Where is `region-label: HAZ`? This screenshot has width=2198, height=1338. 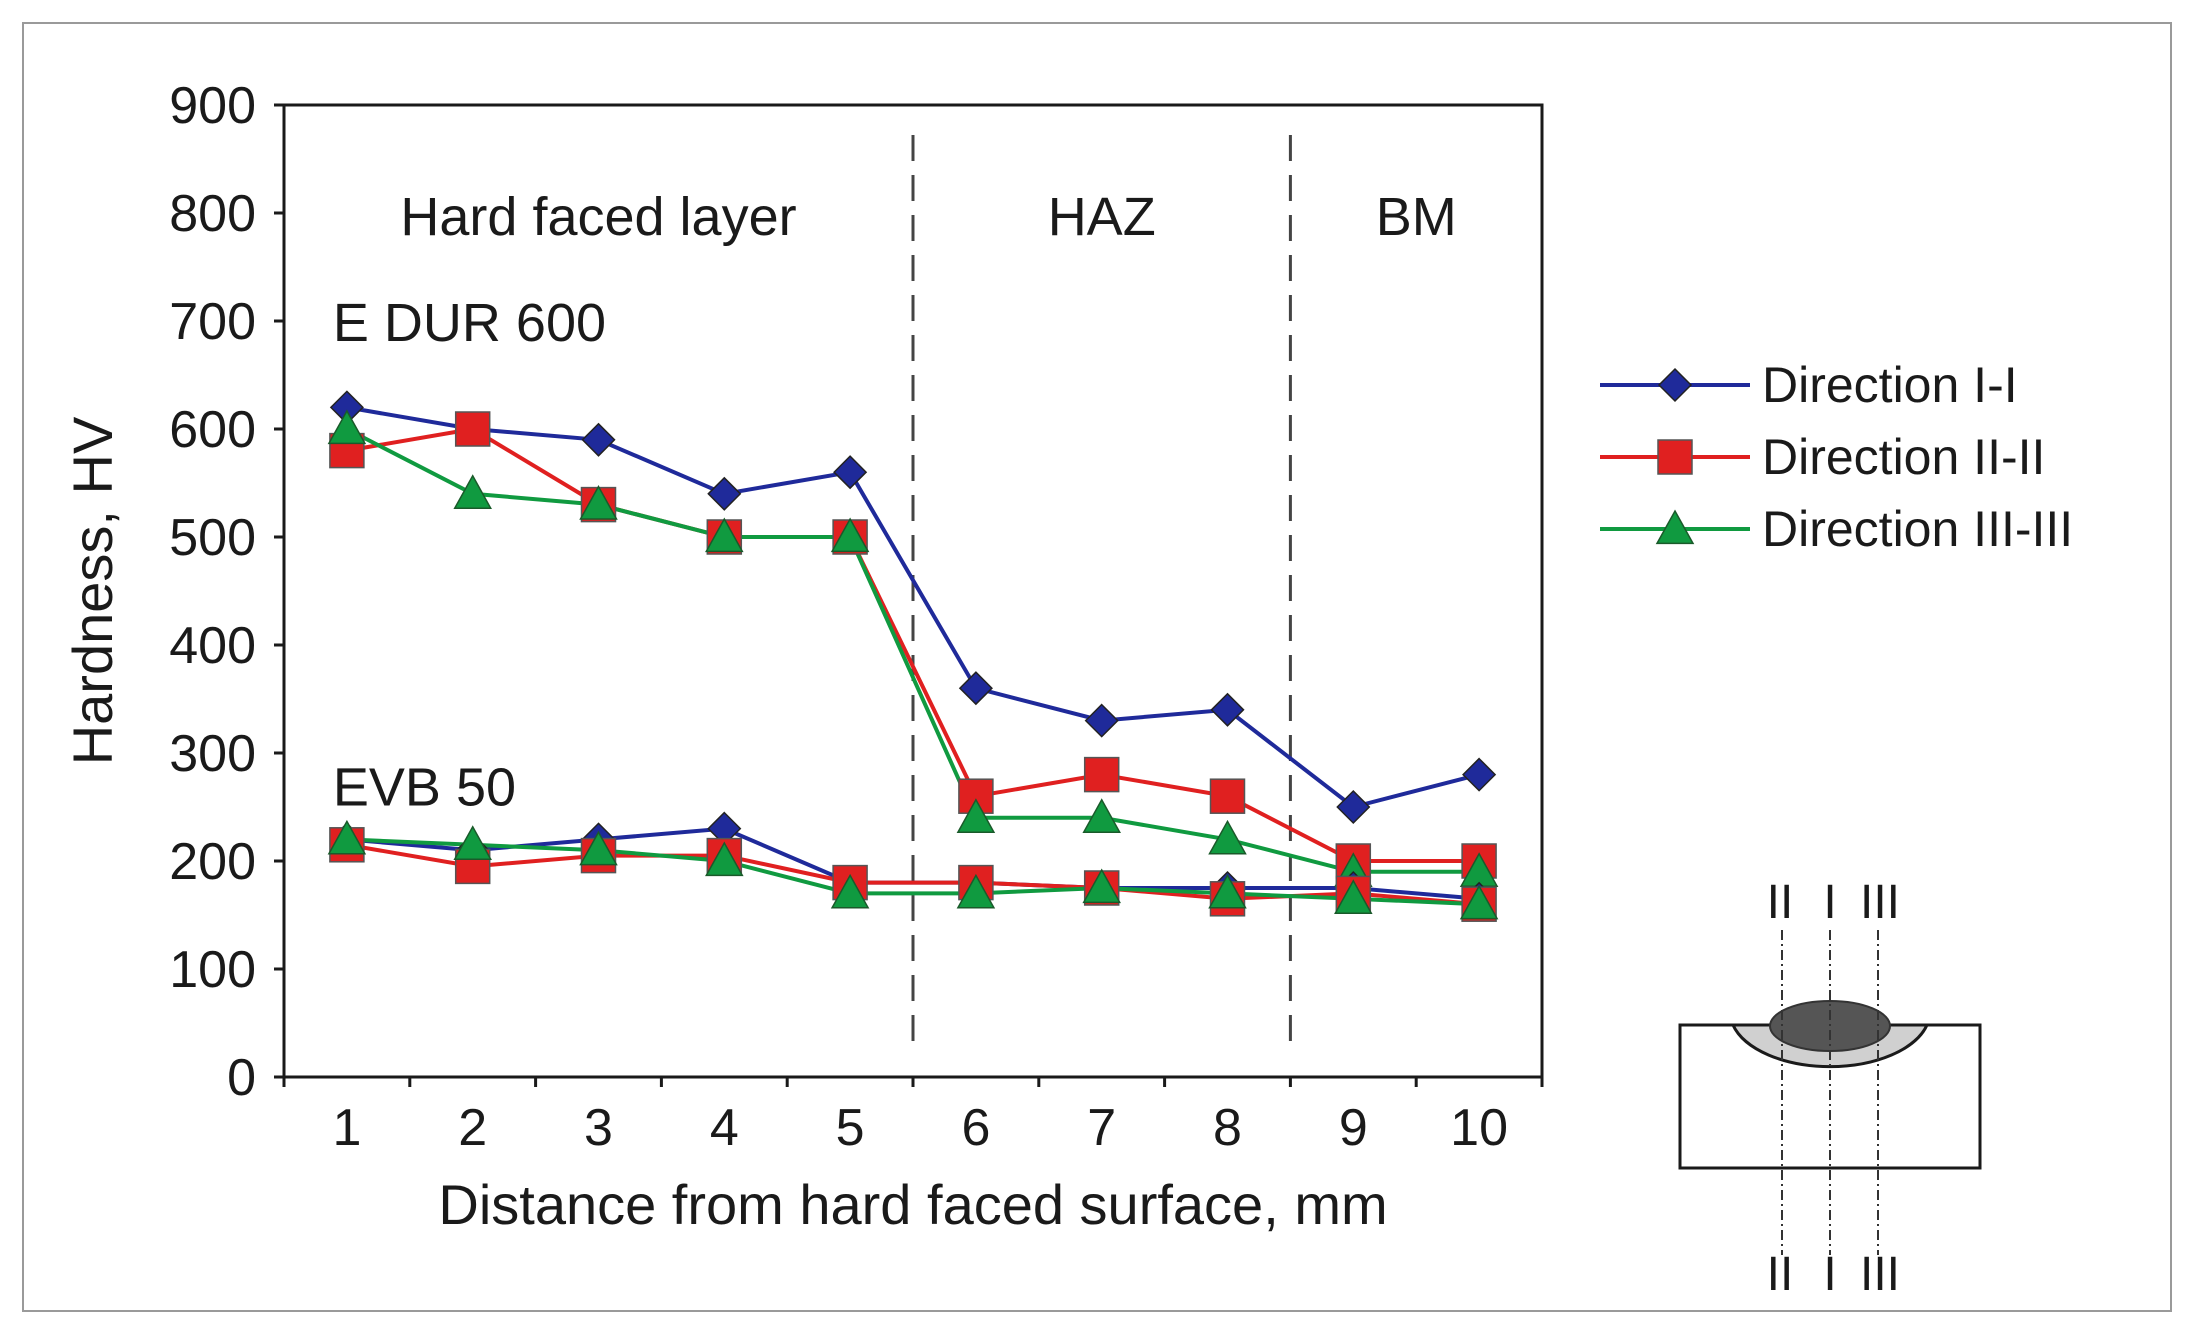
region-label: HAZ is located at coordinates (1102, 217).